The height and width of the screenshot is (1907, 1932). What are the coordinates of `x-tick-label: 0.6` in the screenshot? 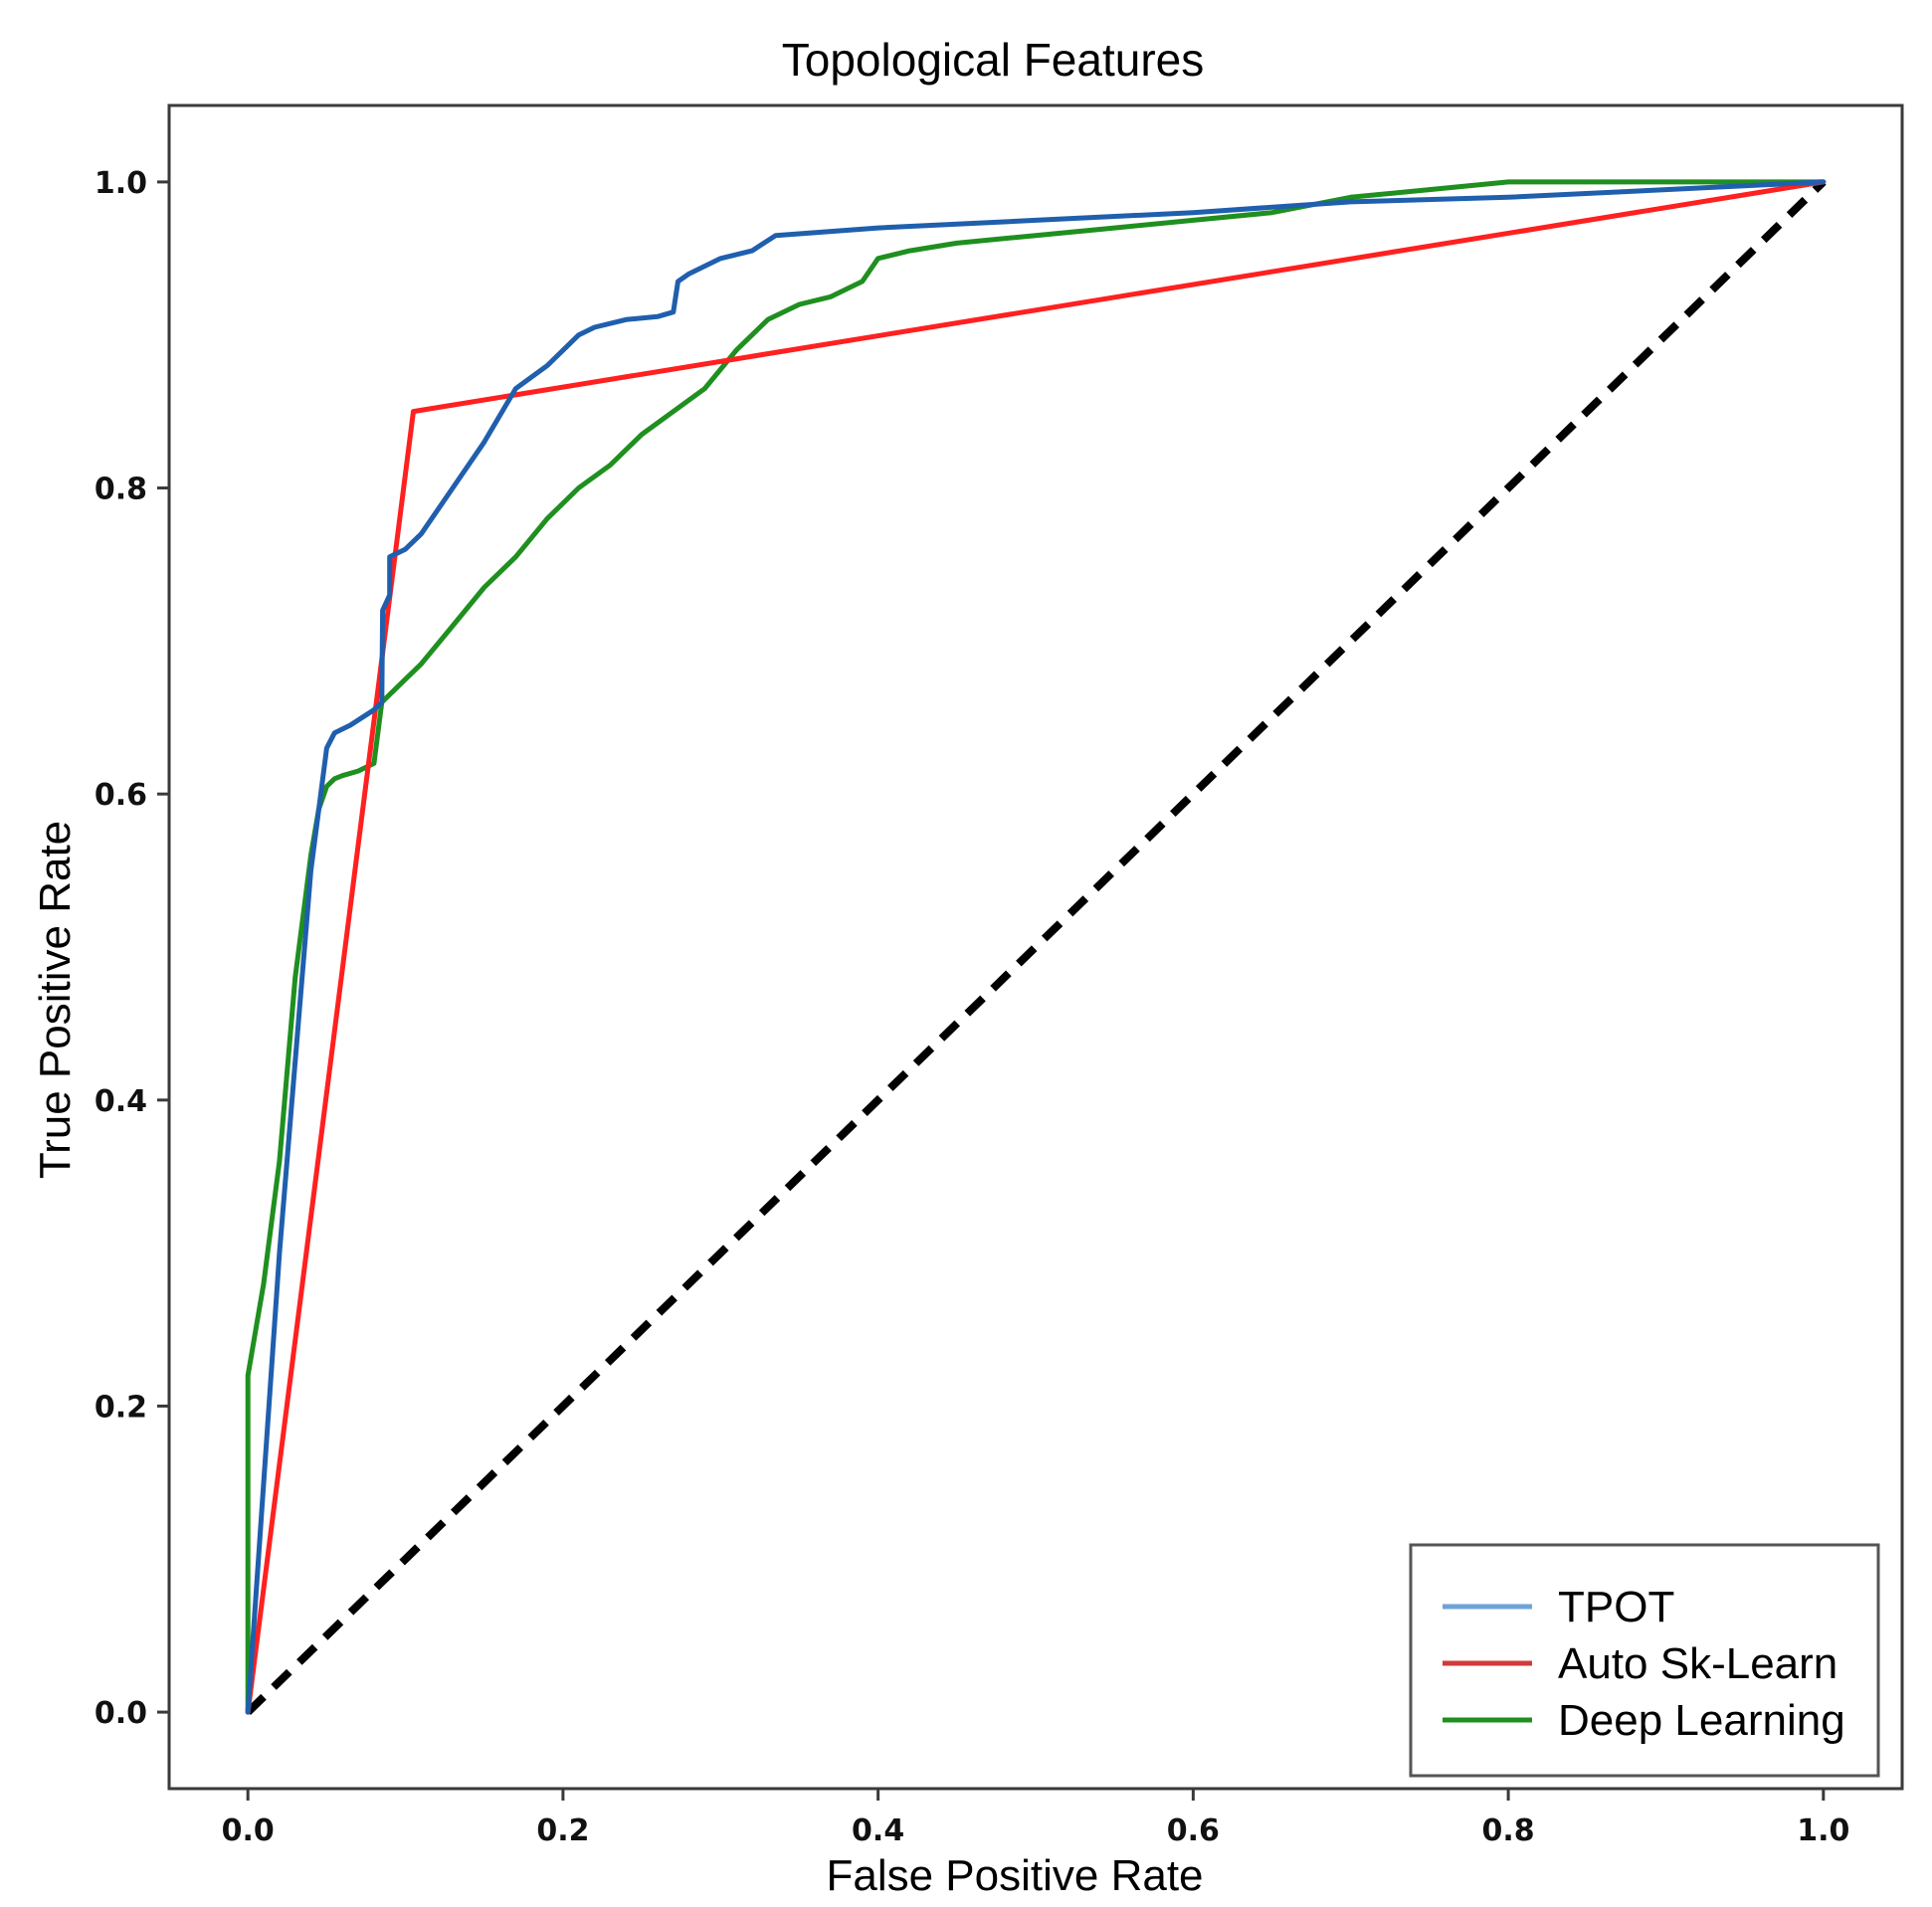 It's located at (1193, 1831).